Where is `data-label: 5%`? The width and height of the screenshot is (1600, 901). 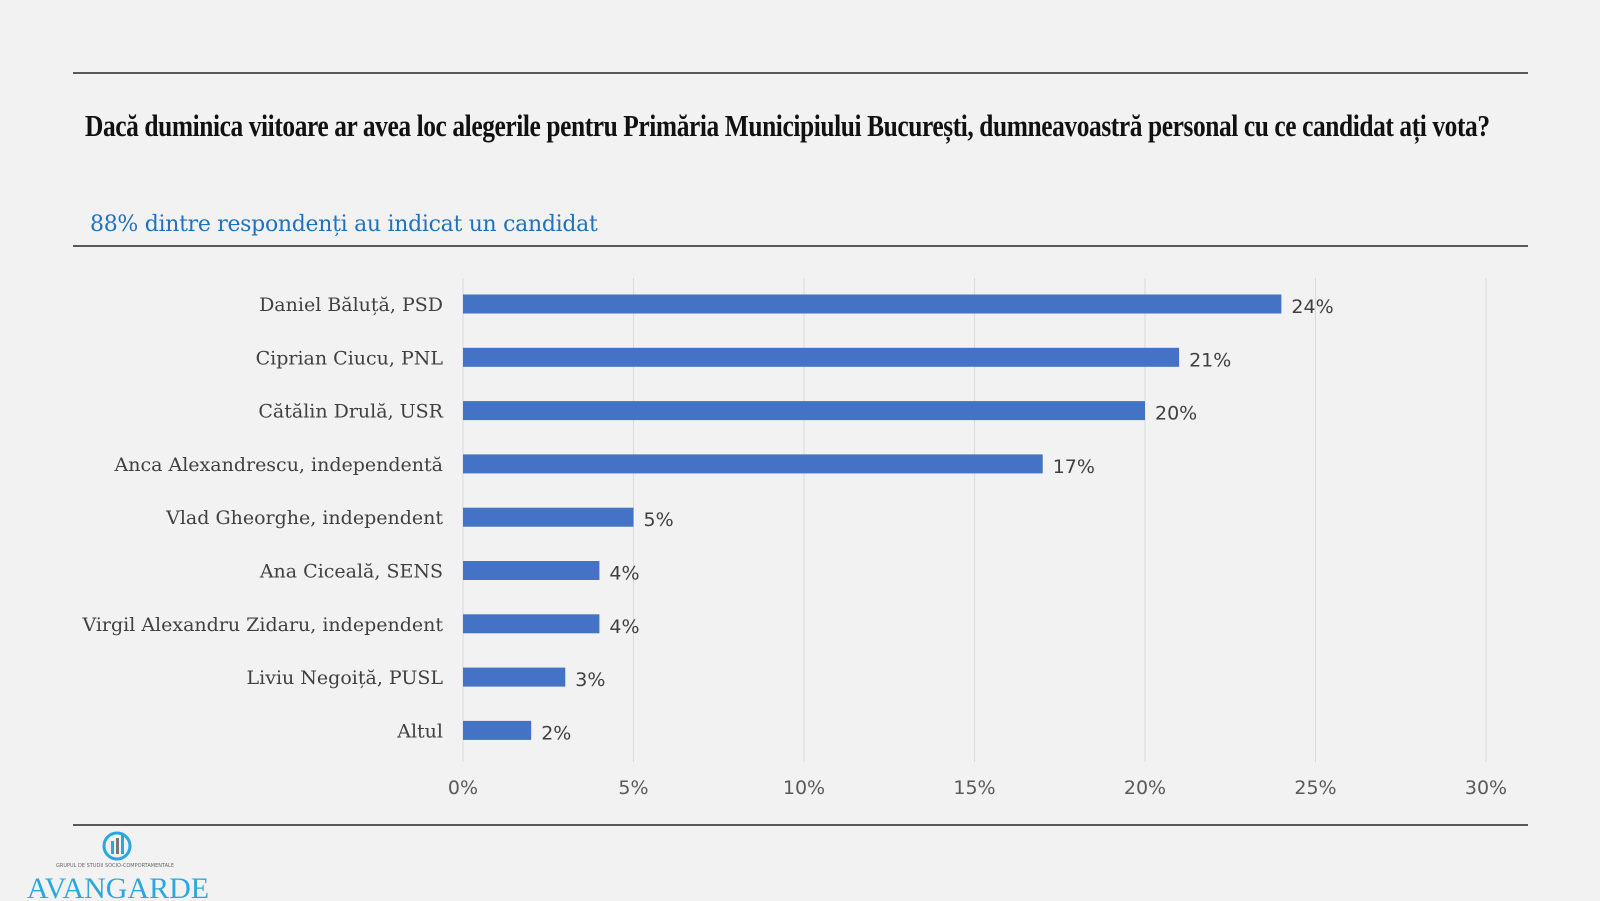 data-label: 5% is located at coordinates (659, 520).